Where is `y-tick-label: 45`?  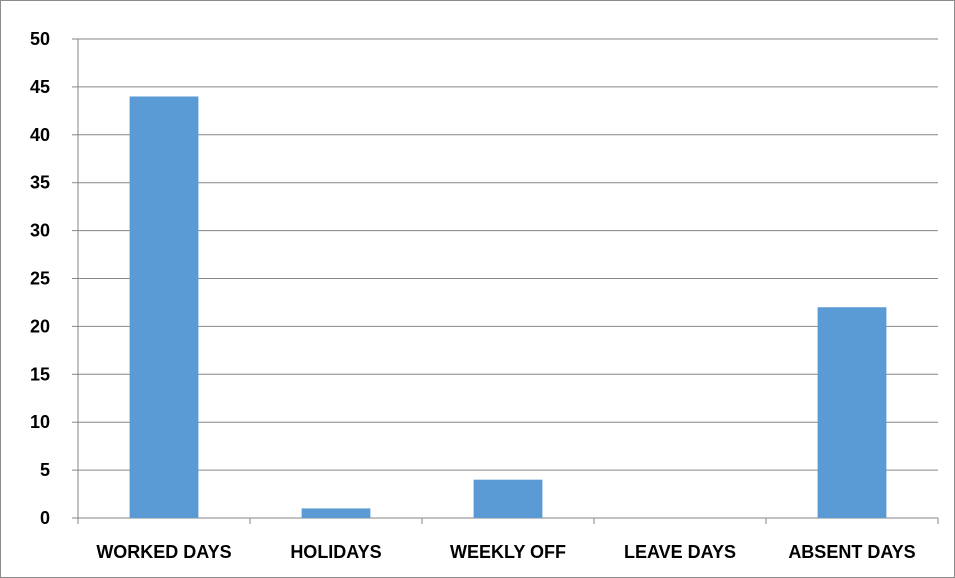
y-tick-label: 45 is located at coordinates (40, 87).